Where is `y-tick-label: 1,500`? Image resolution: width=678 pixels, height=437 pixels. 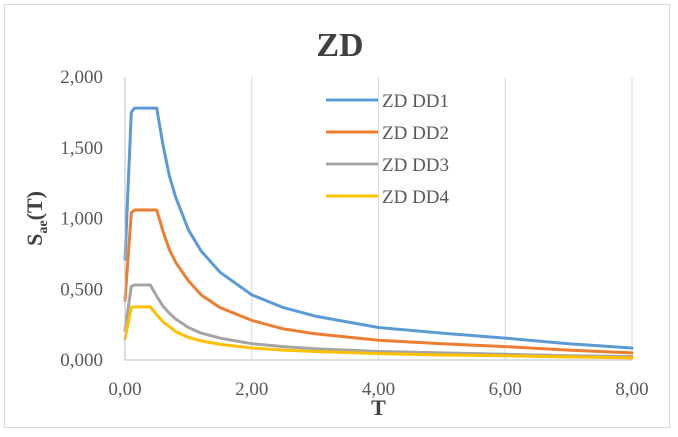
y-tick-label: 1,500 is located at coordinates (81, 148).